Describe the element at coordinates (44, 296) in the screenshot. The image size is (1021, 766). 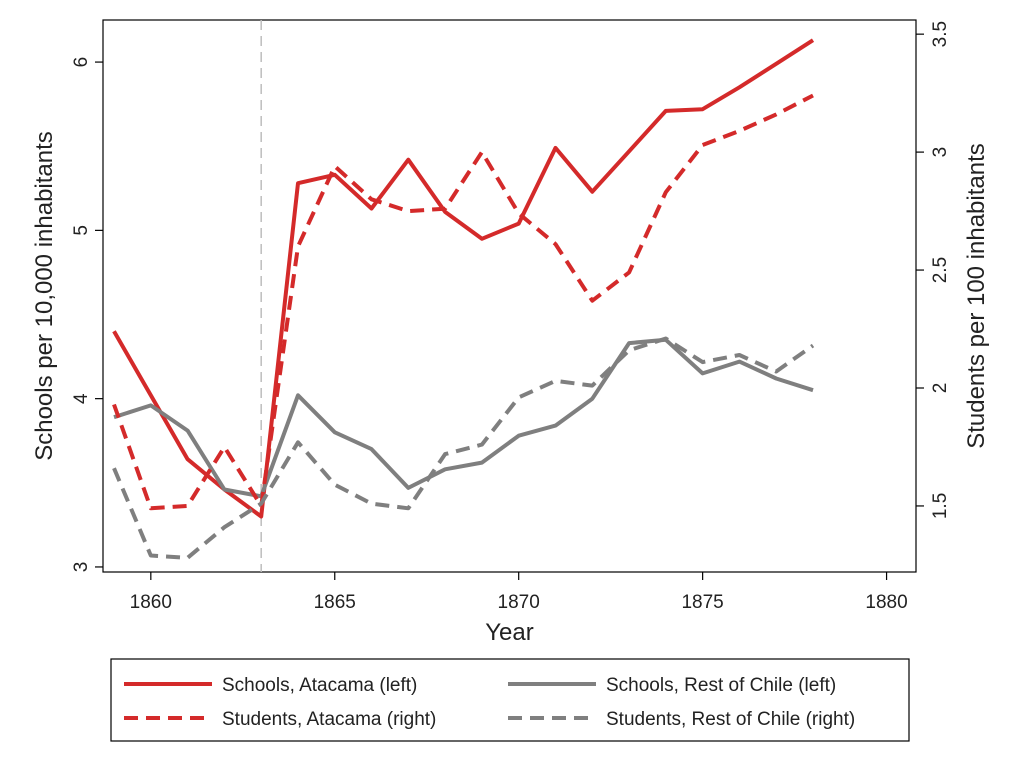
I see `y-axis-left-title: Schools per 10,000 inhabitants` at that location.